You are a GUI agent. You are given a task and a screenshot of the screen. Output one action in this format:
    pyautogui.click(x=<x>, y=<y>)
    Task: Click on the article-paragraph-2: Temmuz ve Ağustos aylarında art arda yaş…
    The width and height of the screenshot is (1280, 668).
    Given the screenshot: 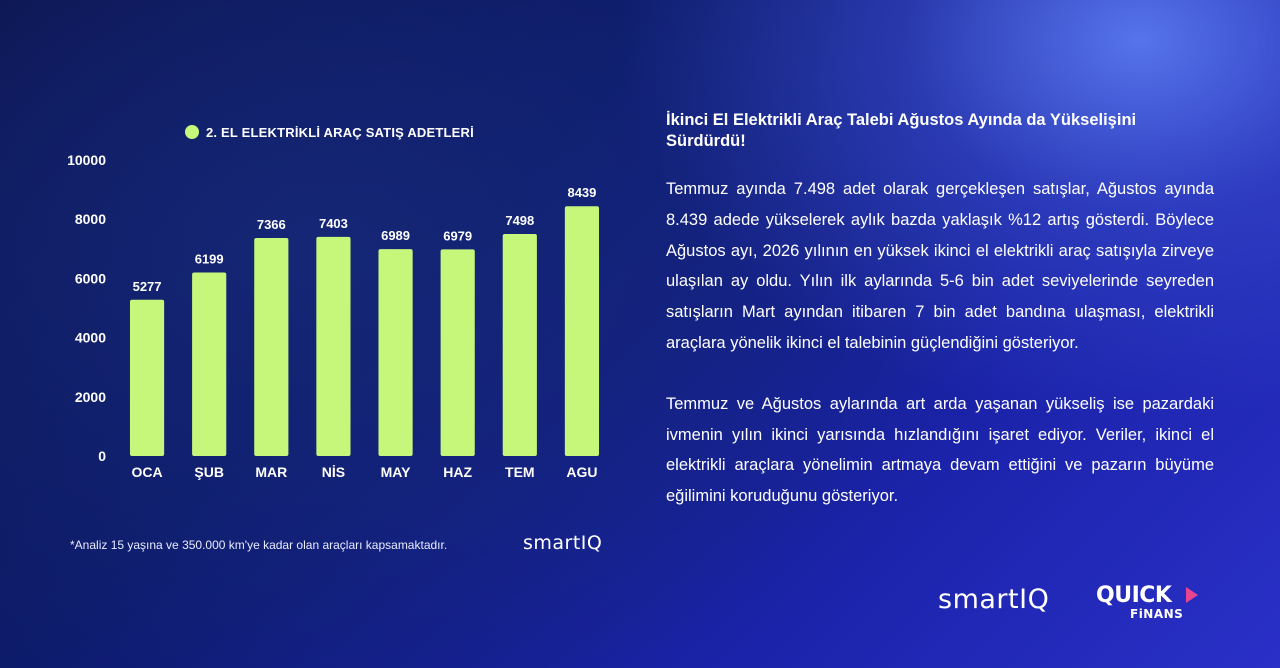 What is the action you would take?
    pyautogui.click(x=940, y=450)
    